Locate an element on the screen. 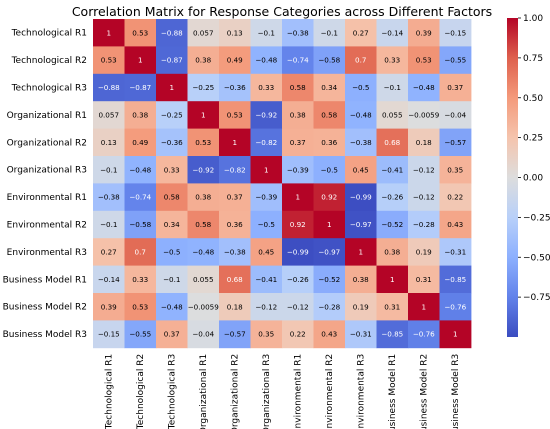 The height and width of the screenshot is (429, 550). cell-value-label: −0.55 is located at coordinates (140, 334).